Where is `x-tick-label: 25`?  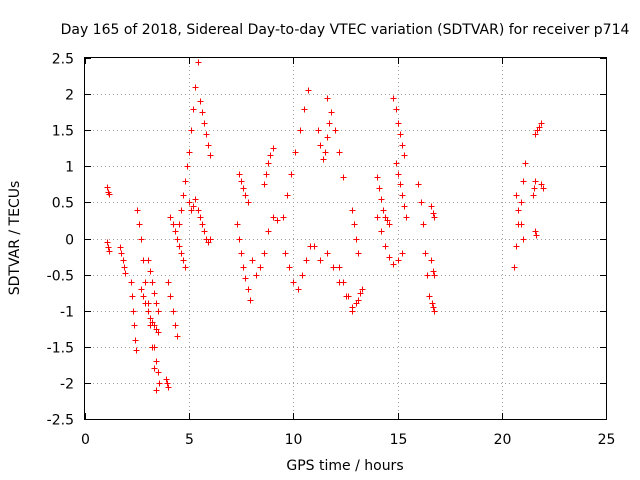
x-tick-label: 25 is located at coordinates (607, 440).